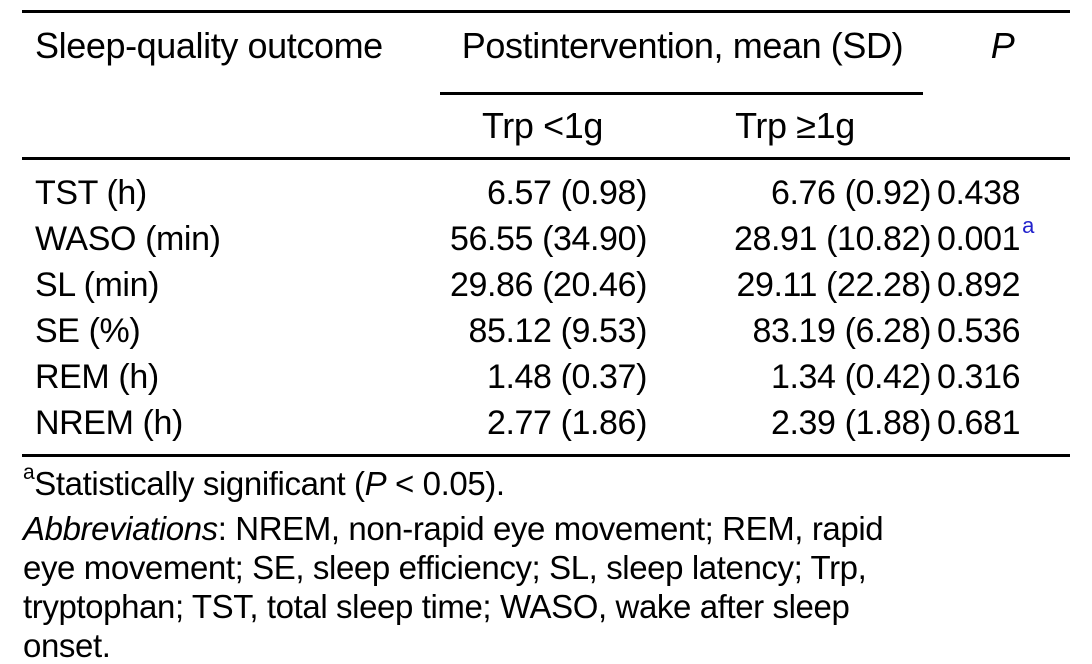  What do you see at coordinates (682, 45) in the screenshot?
I see `spanner-label: Postintervention, mean (SD)` at bounding box center [682, 45].